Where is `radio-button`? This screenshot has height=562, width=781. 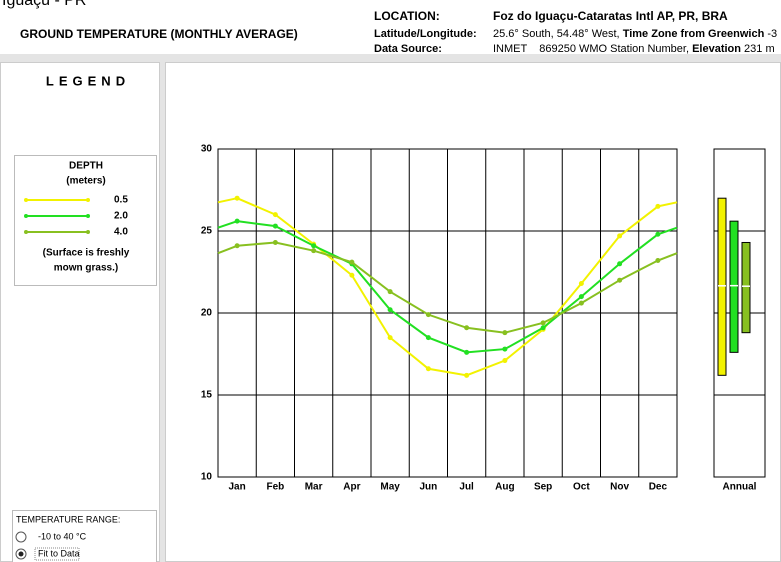 radio-button is located at coordinates (21, 537).